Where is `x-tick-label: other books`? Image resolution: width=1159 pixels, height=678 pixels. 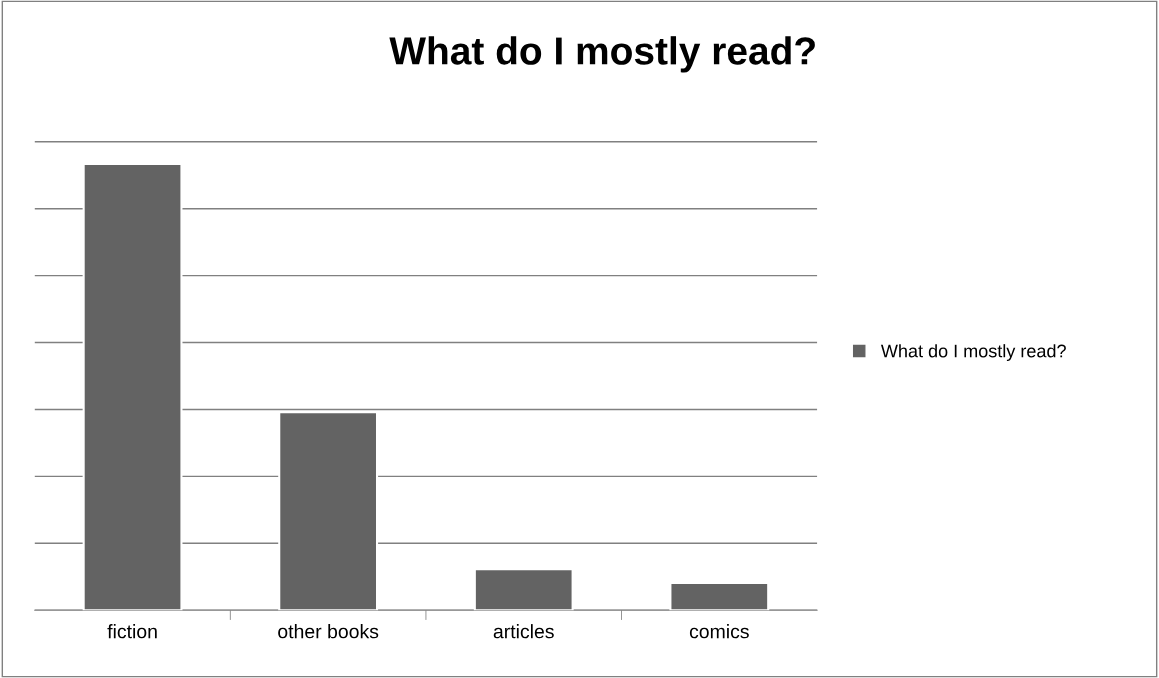 x-tick-label: other books is located at coordinates (328, 631).